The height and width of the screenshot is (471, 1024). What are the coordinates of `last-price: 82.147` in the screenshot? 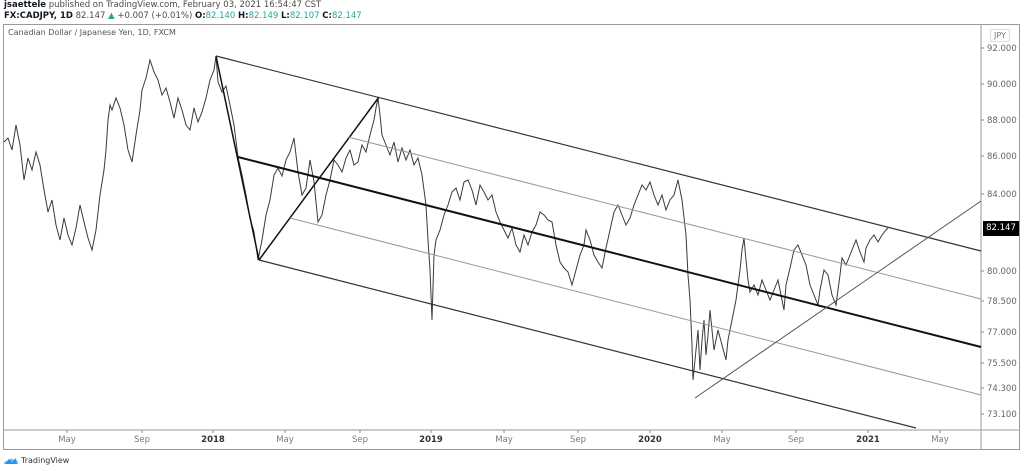 It's located at (90, 16).